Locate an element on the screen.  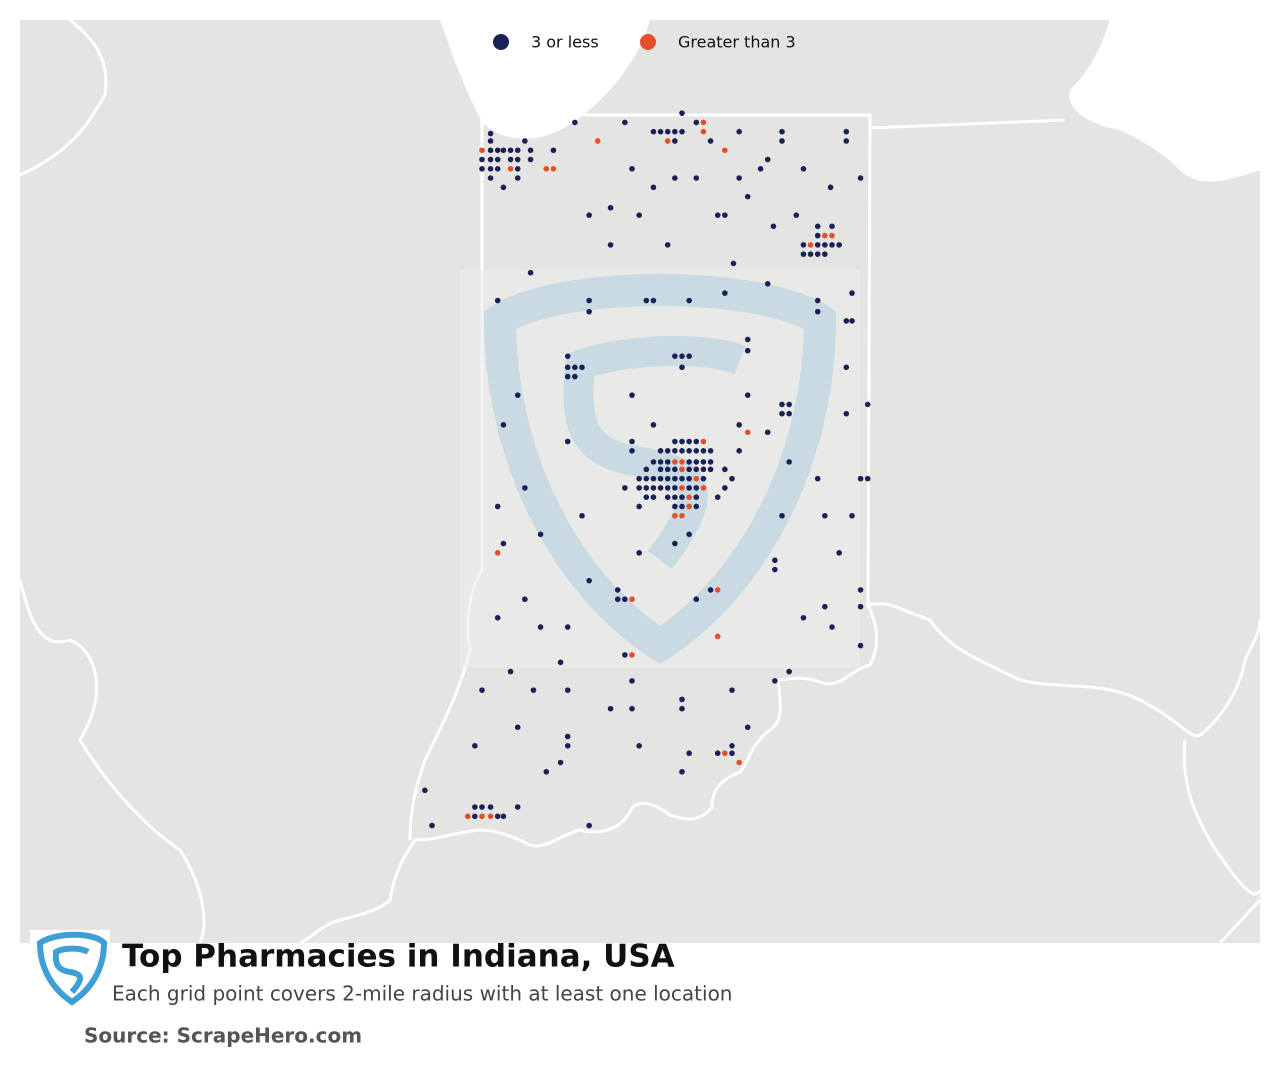
logo-icon is located at coordinates (70, 968).